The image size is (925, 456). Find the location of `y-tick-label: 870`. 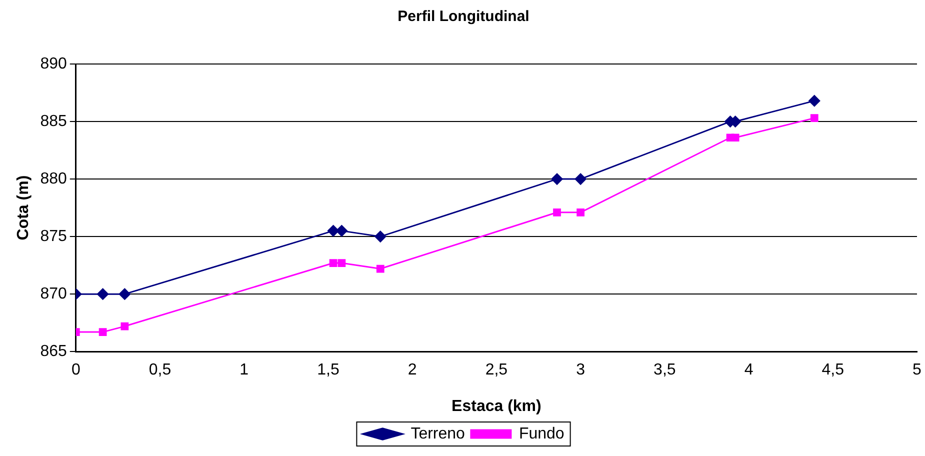

y-tick-label: 870 is located at coordinates (53, 293).